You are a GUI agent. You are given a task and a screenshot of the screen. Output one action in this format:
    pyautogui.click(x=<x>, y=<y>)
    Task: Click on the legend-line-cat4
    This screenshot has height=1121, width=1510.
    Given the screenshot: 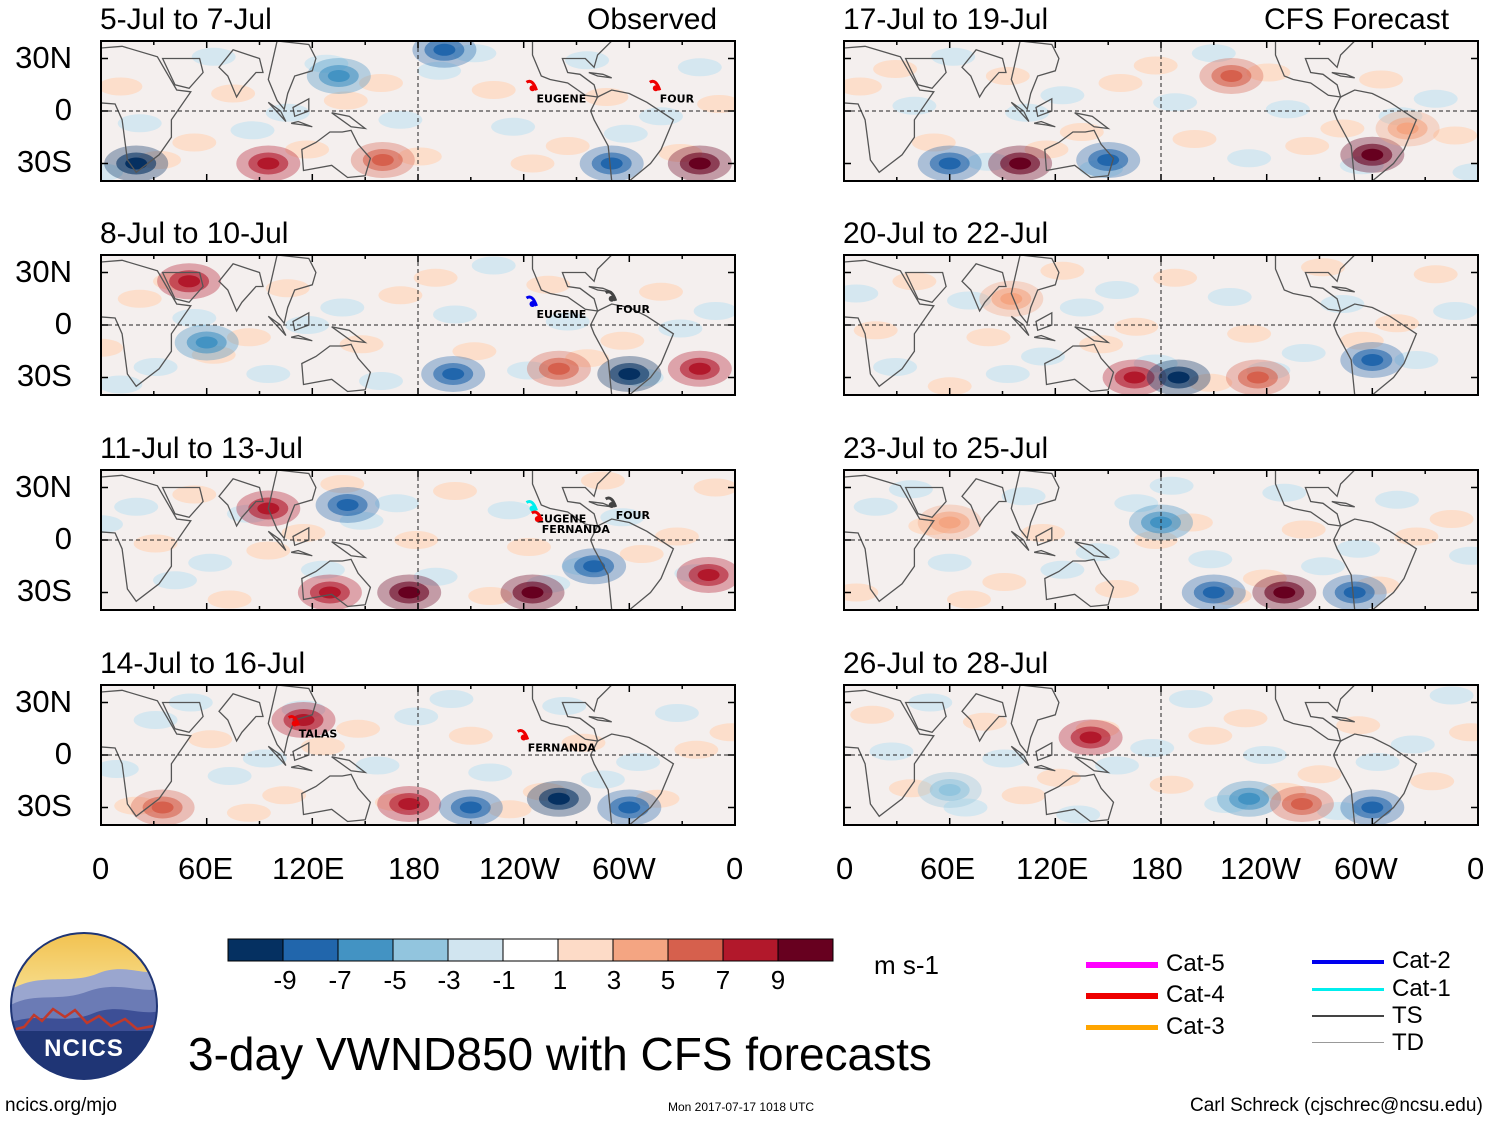 What is the action you would take?
    pyautogui.click(x=1122, y=996)
    